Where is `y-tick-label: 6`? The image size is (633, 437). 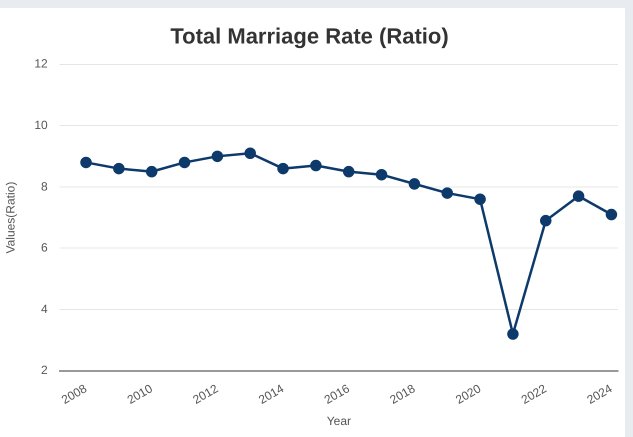
y-tick-label: 6 is located at coordinates (44, 247).